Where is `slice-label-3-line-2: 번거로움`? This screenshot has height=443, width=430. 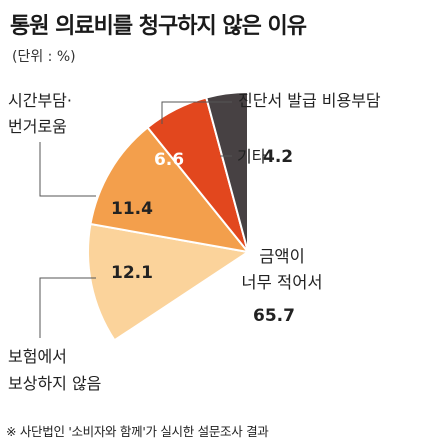 slice-label-3-line-2: 번거로움 is located at coordinates (37, 126).